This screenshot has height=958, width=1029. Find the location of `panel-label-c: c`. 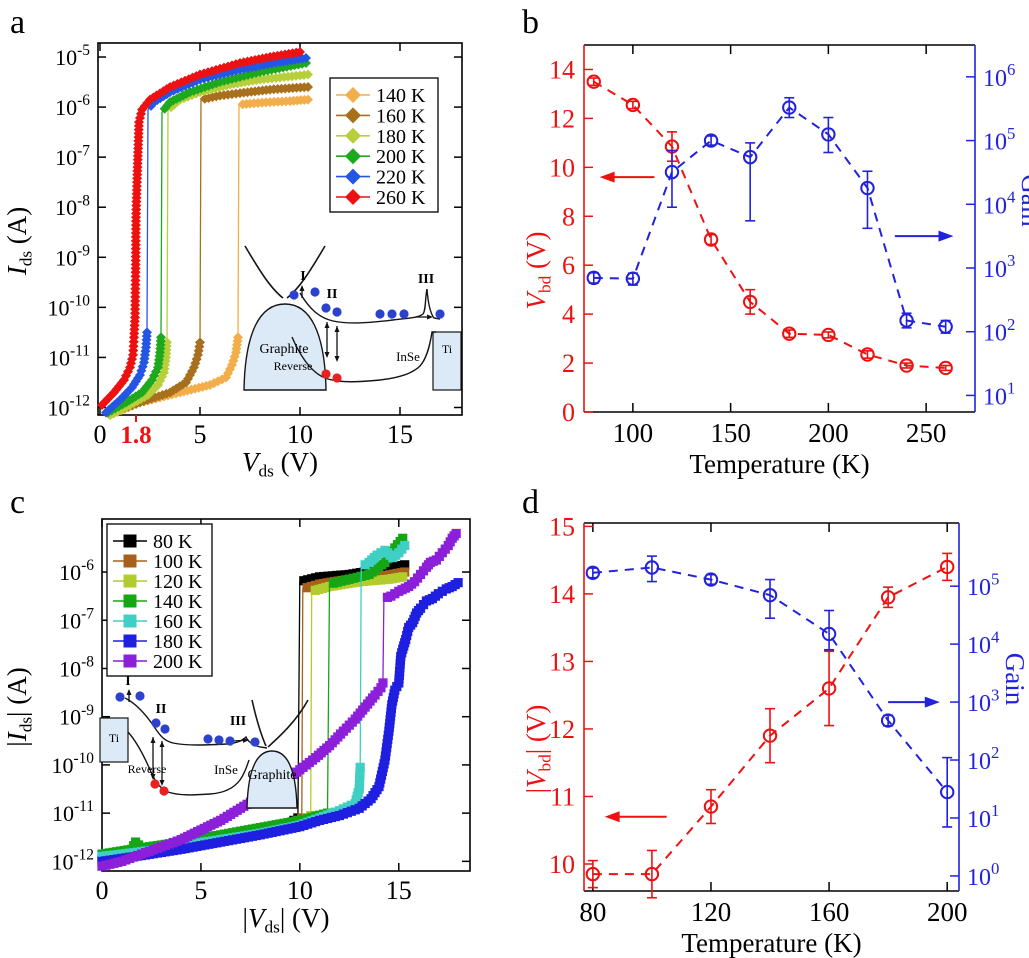

panel-label-c: c is located at coordinates (18, 502).